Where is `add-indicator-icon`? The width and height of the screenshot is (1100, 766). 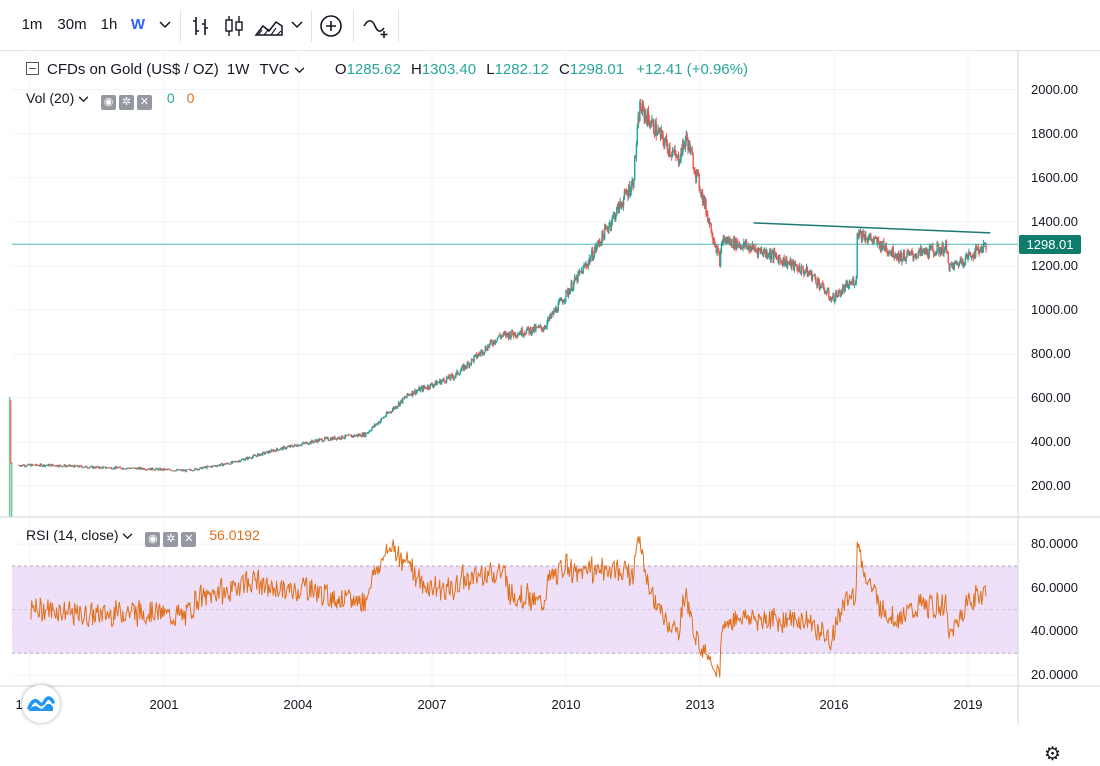 add-indicator-icon is located at coordinates (331, 26).